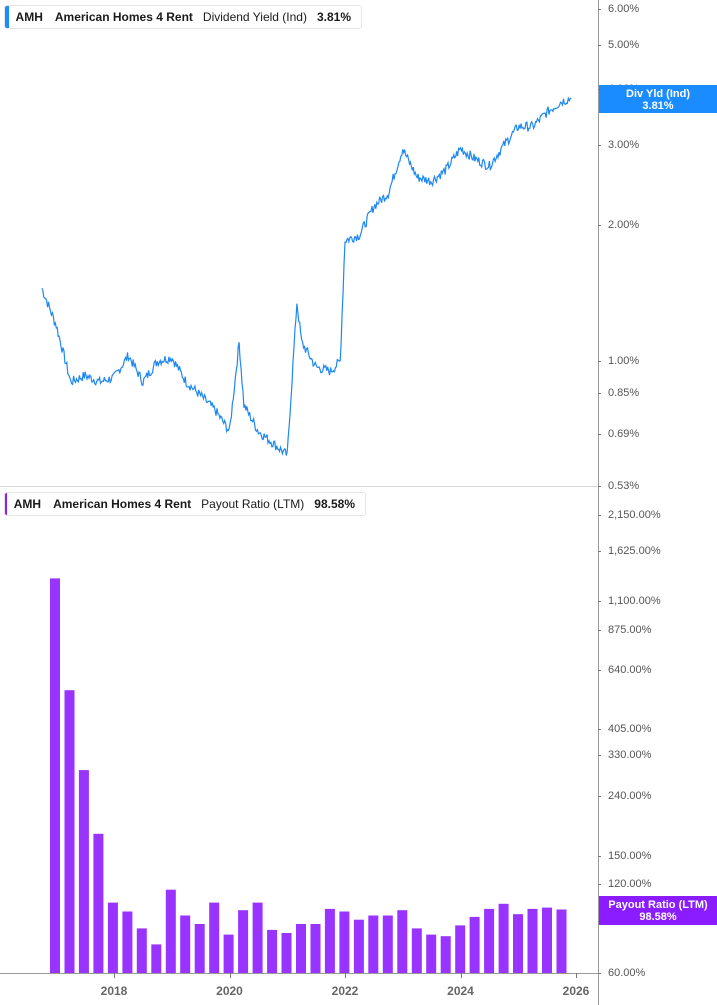 The image size is (717, 1005). What do you see at coordinates (624, 44) in the screenshot?
I see `top-y-tick-label: 5.00%` at bounding box center [624, 44].